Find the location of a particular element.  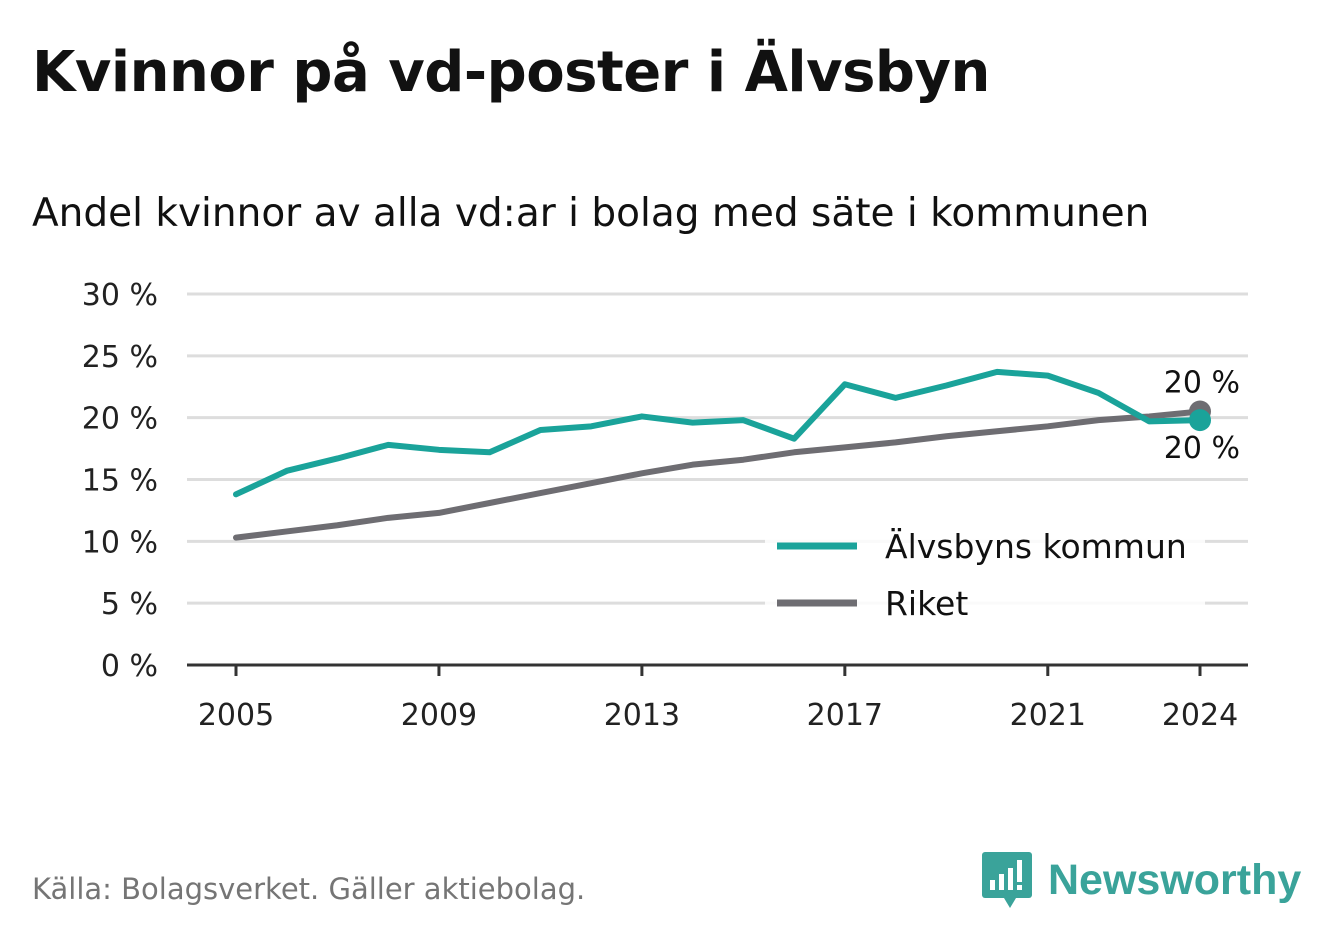

source-note: Källa: Bolagsverket. Gäller aktiebolag. is located at coordinates (309, 889).